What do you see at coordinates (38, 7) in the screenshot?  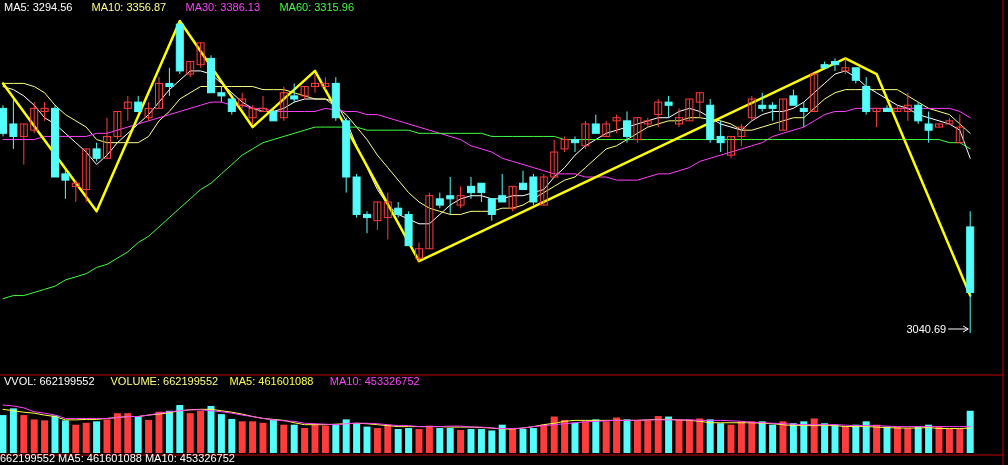 I see `text: MA5: 3294.56` at bounding box center [38, 7].